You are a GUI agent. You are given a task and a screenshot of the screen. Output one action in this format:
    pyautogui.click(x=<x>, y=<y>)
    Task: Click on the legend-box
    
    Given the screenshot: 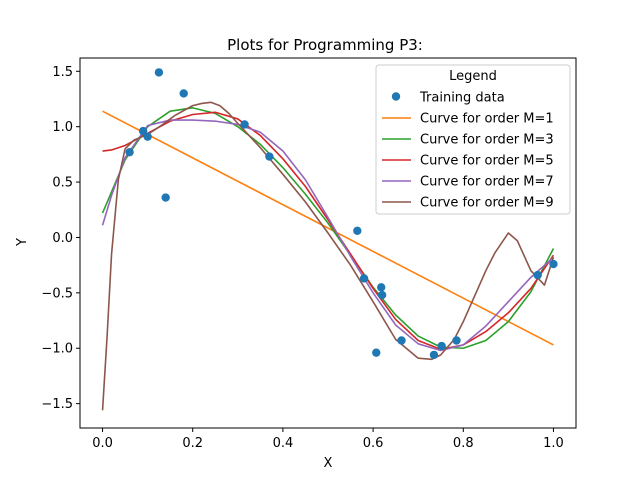 What is the action you would take?
    pyautogui.click(x=473, y=139)
    